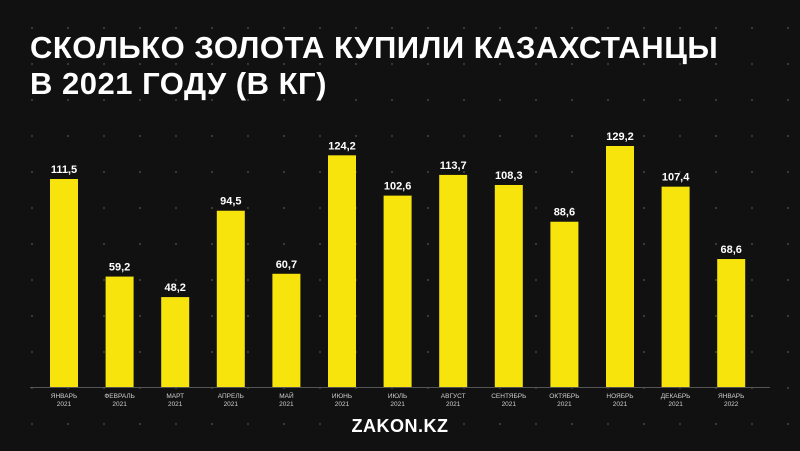 The image size is (800, 451). I want to click on value-label: 107,4, so click(676, 178).